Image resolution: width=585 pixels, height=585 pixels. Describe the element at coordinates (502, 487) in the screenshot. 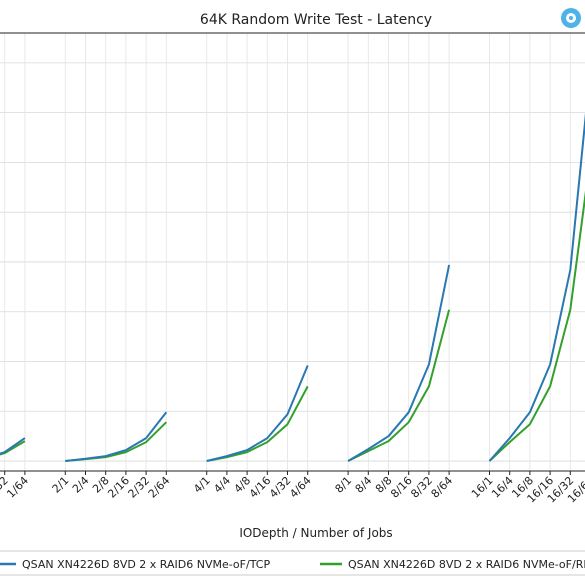

I see `x-tick-label: 16/4` at that location.